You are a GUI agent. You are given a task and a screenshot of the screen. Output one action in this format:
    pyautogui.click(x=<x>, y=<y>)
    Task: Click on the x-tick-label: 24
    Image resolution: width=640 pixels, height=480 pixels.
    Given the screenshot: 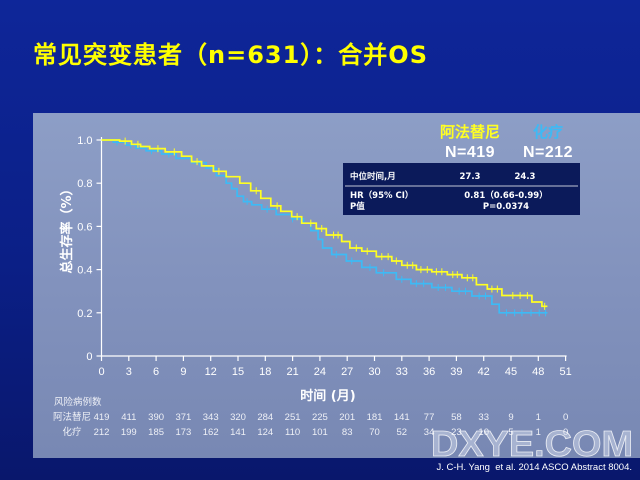 What is the action you would take?
    pyautogui.click(x=320, y=372)
    